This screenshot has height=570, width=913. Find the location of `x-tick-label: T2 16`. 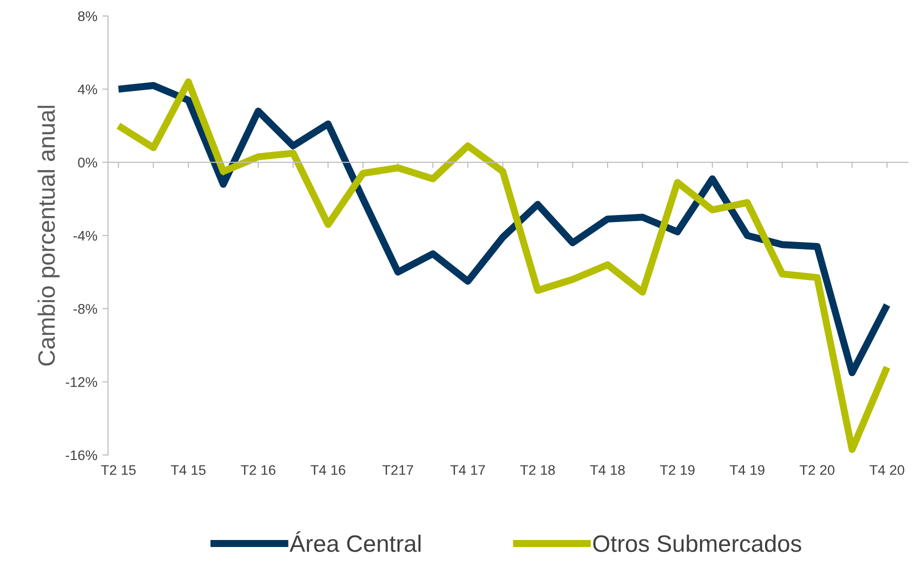

x-tick-label: T2 16 is located at coordinates (258, 470).